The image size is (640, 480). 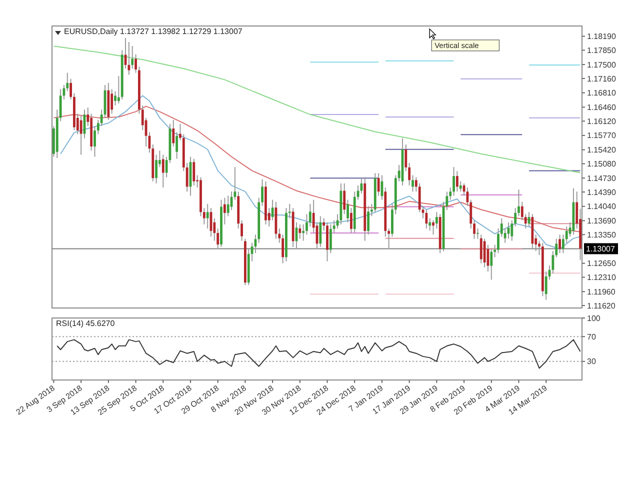 I want to click on y-tick-label: 1.15420, so click(x=601, y=150).